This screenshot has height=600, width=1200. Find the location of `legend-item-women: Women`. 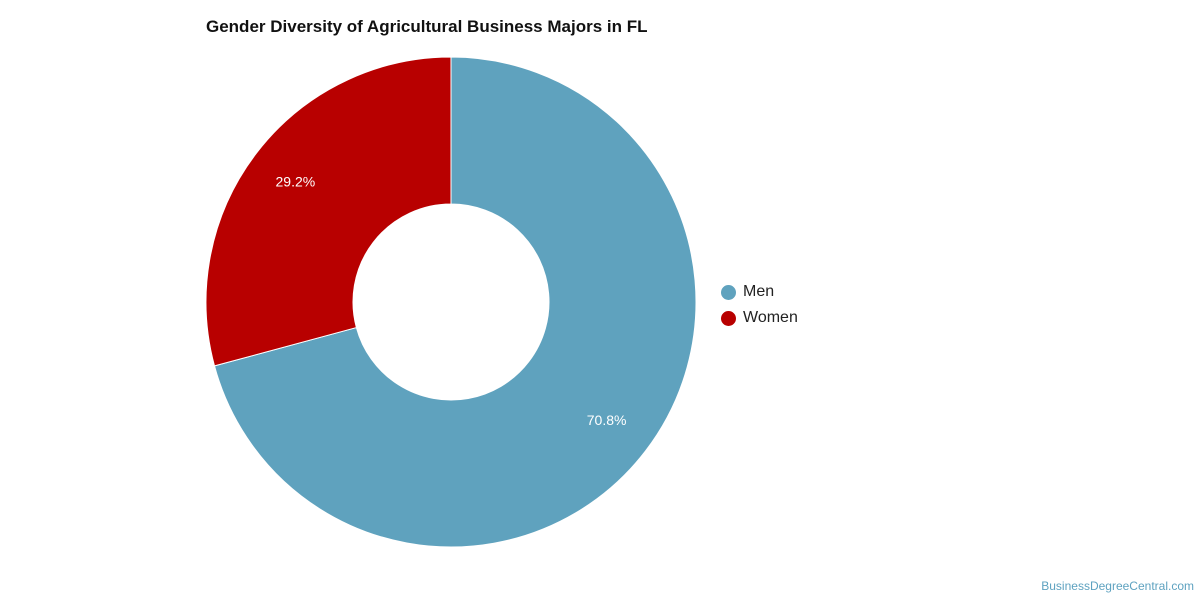

legend-item-women: Women is located at coordinates (759, 318).